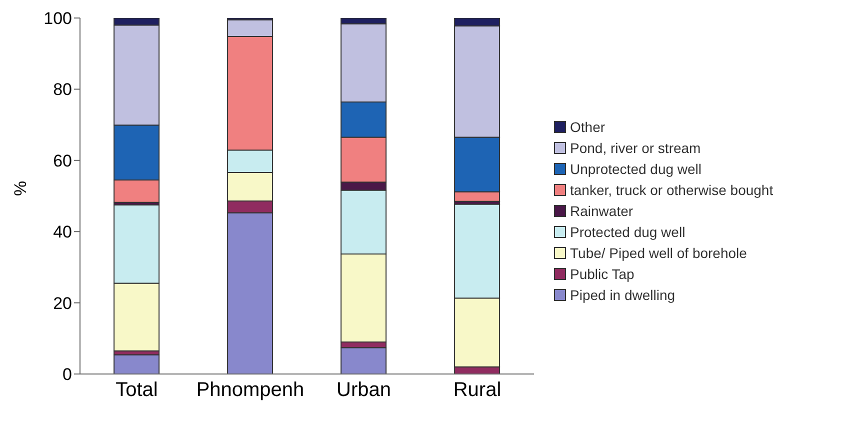 The image size is (852, 421). I want to click on y-tick-label: 0, so click(67, 374).